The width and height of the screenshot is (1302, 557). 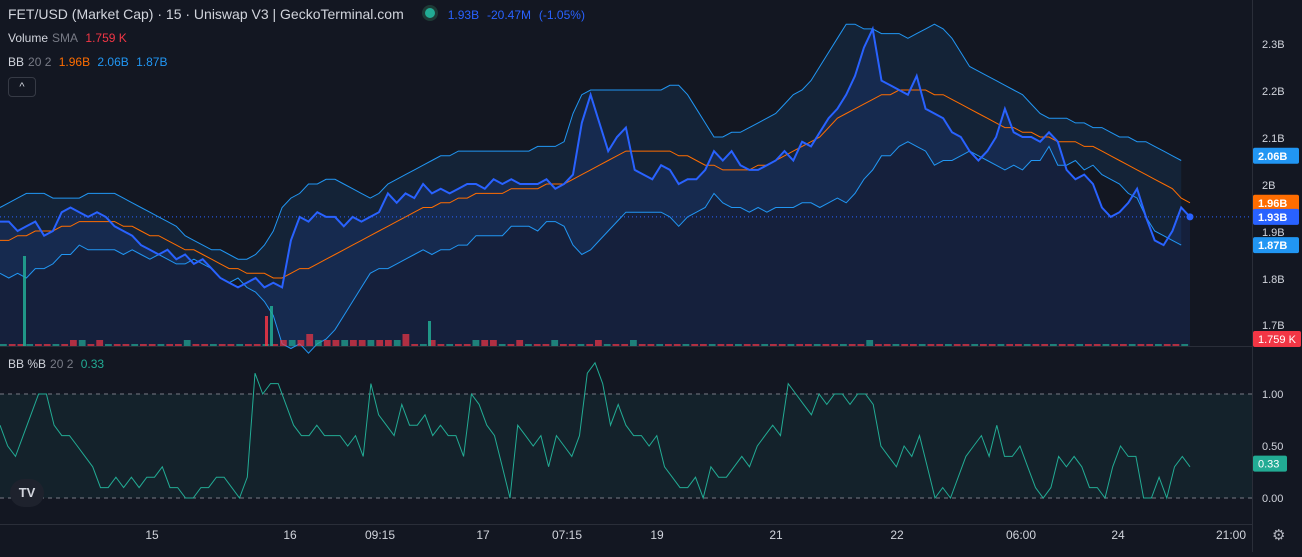 I want to click on collapse-legend-button: ^, so click(x=22, y=87).